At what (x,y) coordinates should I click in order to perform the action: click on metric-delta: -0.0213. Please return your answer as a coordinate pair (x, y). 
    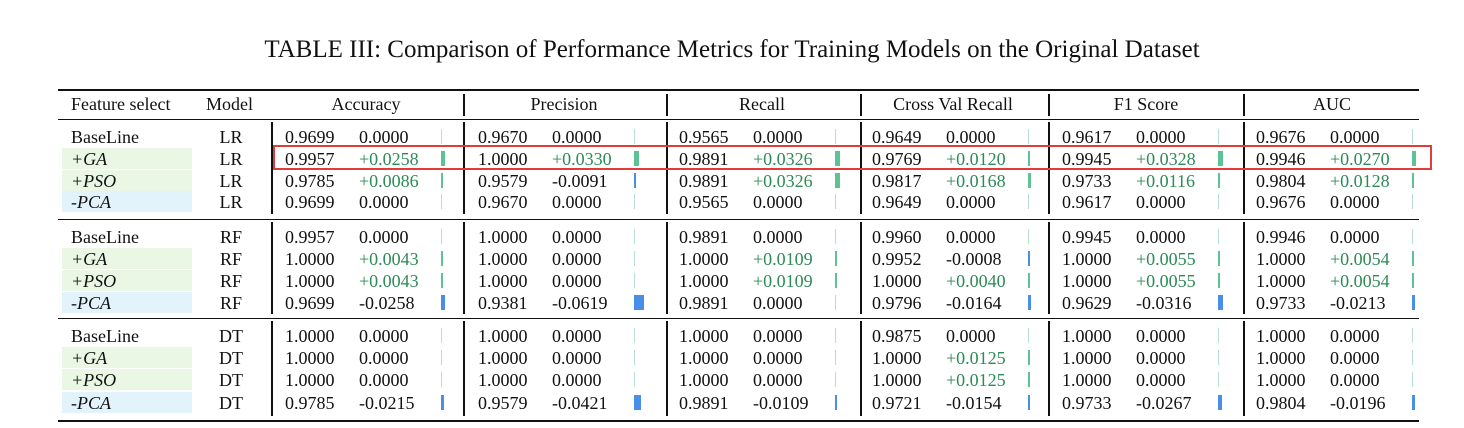
    Looking at the image, I should click on (1358, 303).